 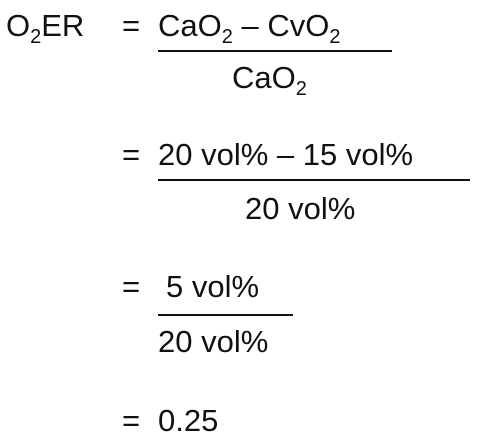 I want to click on step1-num-a-sub: 2, so click(x=227, y=37).